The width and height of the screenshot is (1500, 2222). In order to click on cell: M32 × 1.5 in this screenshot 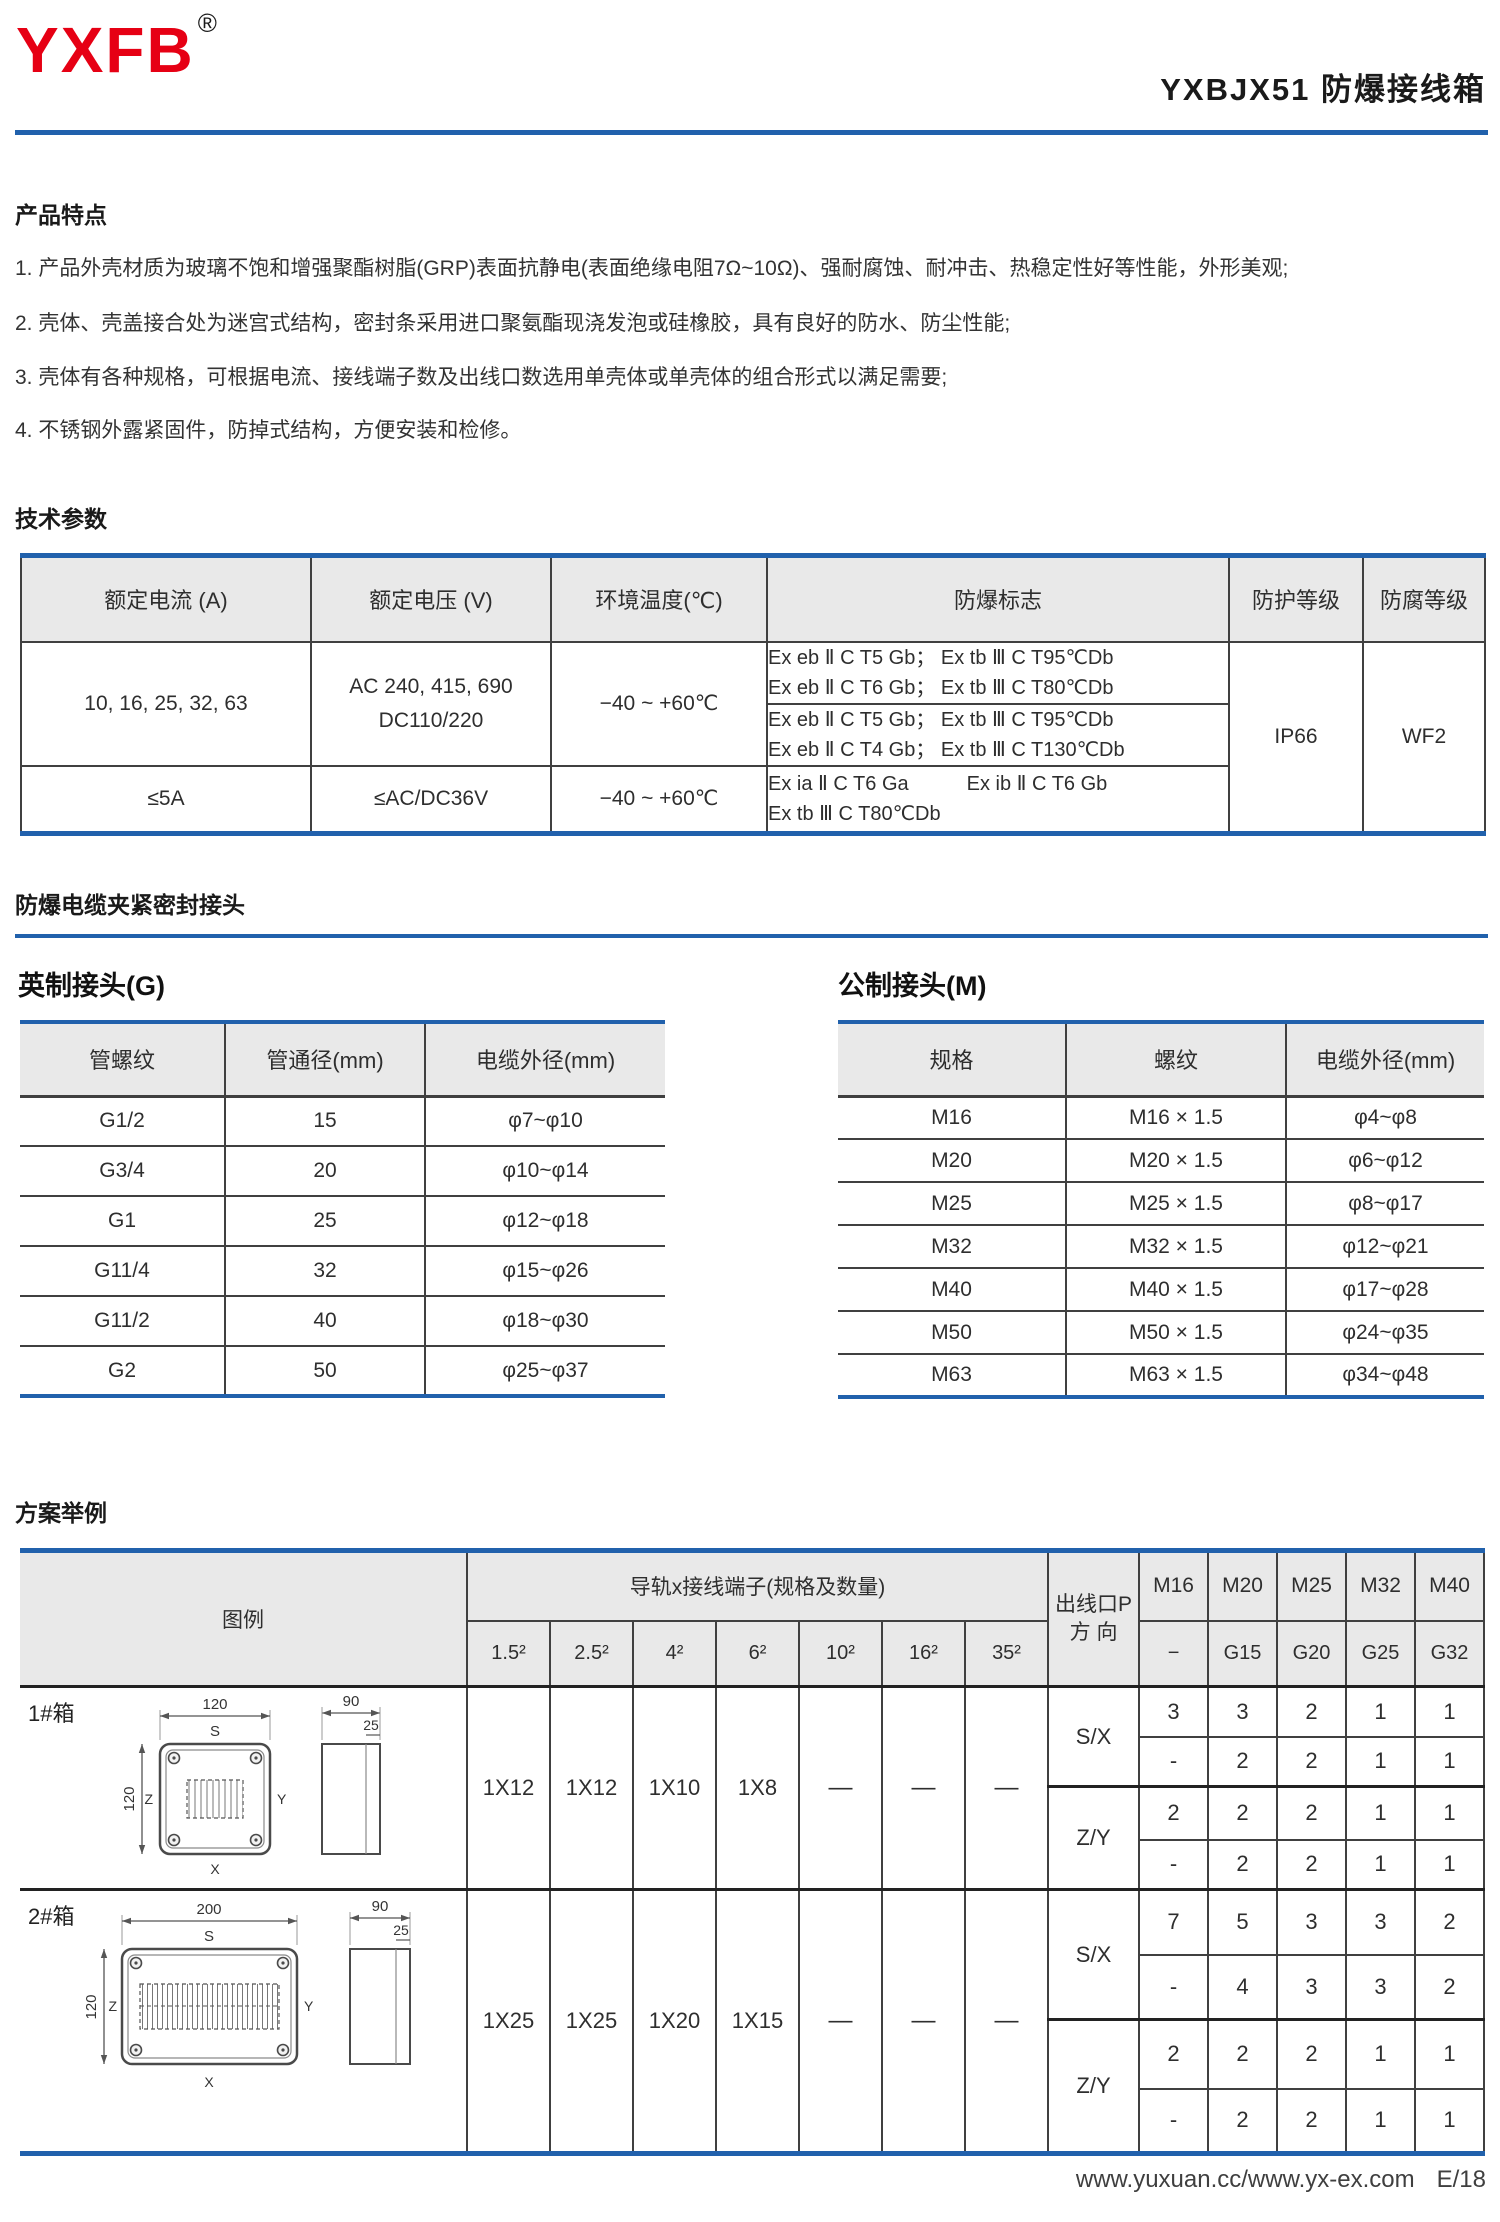, I will do `click(1175, 1247)`.